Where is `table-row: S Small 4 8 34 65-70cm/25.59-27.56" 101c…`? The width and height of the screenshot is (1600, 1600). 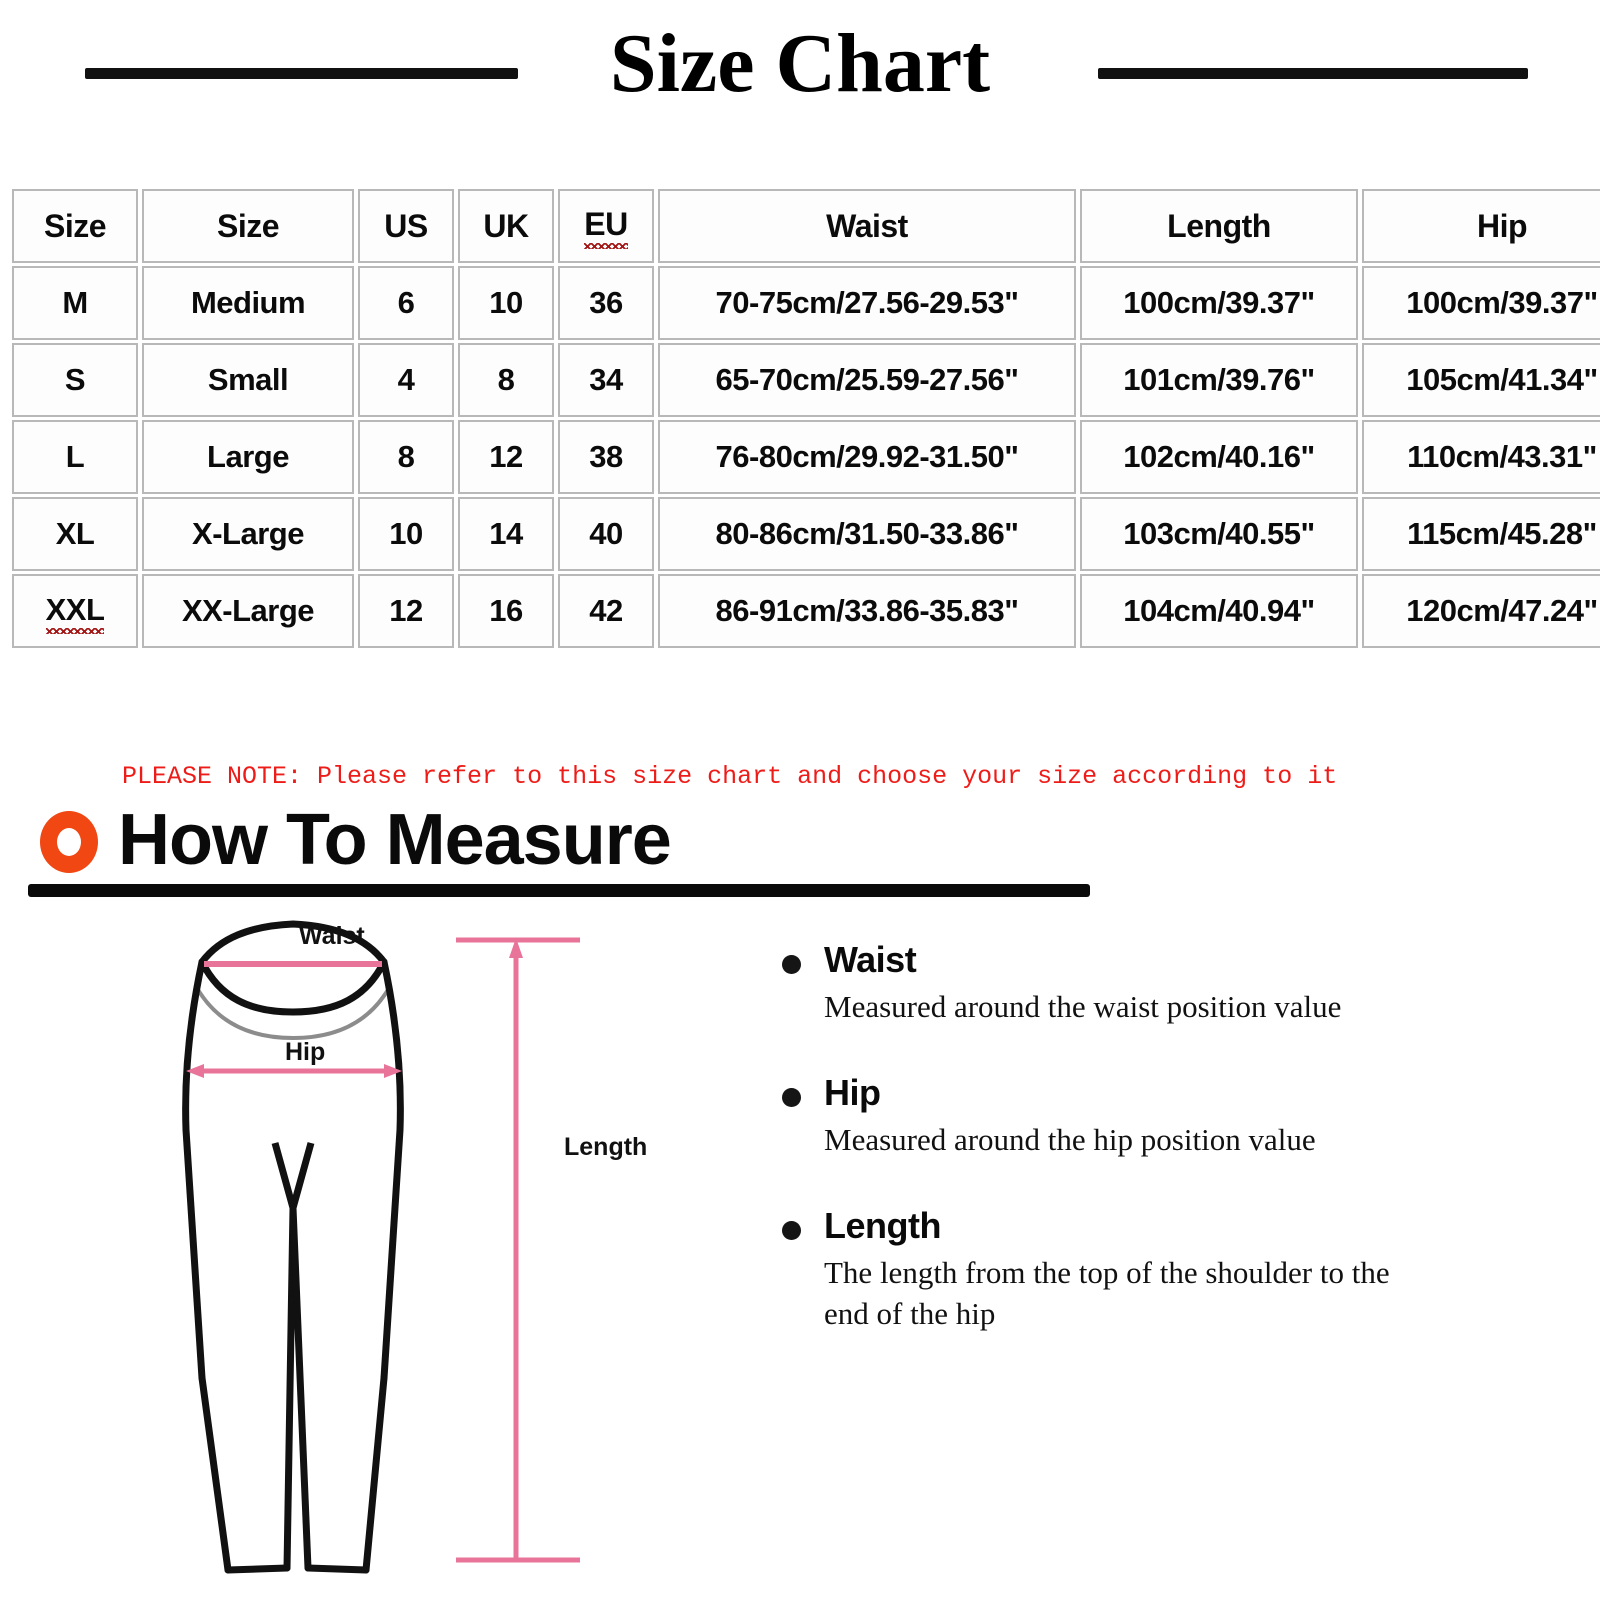
table-row: S Small 4 8 34 65-70cm/25.59-27.56" 101c… is located at coordinates (806, 380).